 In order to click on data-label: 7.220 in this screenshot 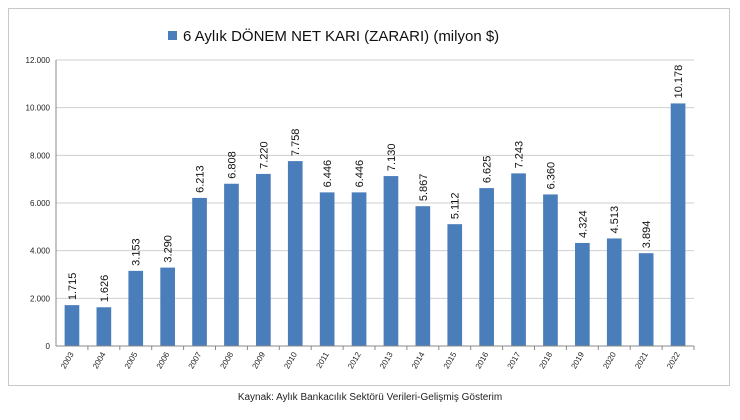, I will do `click(264, 155)`.